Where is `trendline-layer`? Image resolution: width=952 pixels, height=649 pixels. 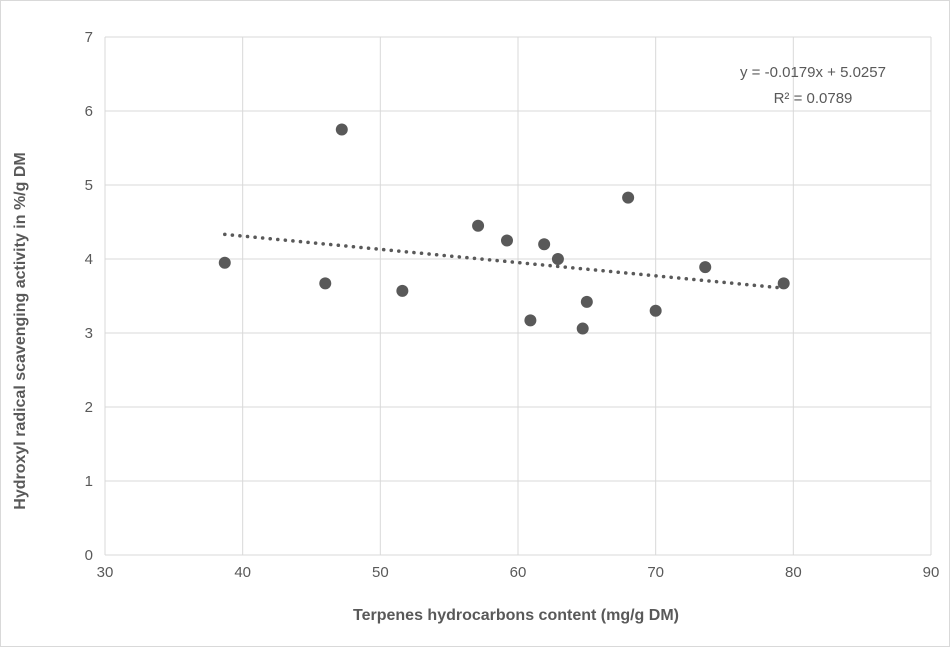
trendline-layer is located at coordinates (504, 261).